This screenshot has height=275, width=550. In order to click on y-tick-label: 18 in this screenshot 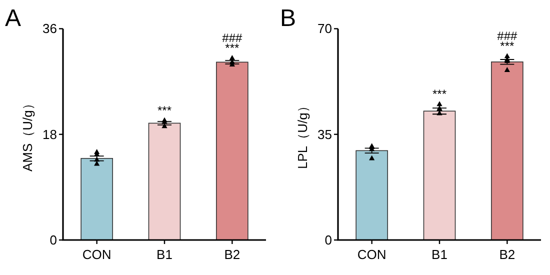, I will do `click(49, 134)`.